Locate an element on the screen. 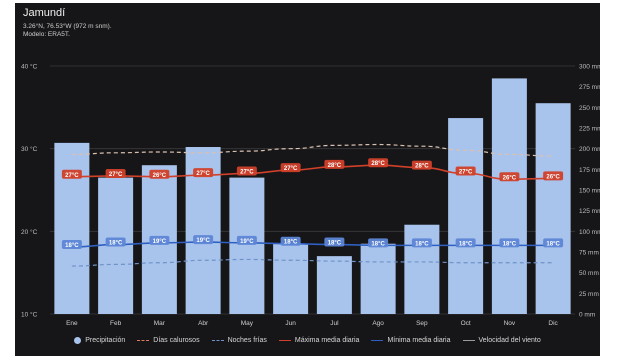 This screenshot has width=617, height=358. legend-min-daily: Mínima media diaria is located at coordinates (411, 340).